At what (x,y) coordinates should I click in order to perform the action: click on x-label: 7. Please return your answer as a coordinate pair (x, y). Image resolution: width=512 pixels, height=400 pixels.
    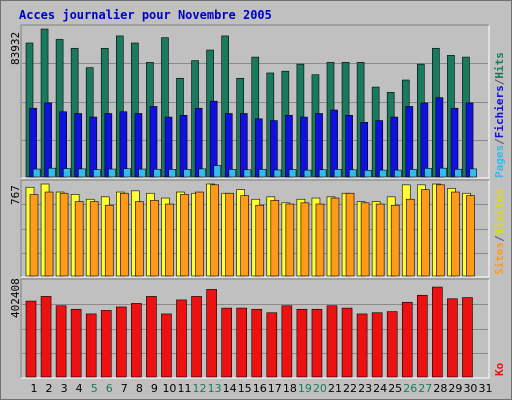
    Looking at the image, I should click on (124, 388).